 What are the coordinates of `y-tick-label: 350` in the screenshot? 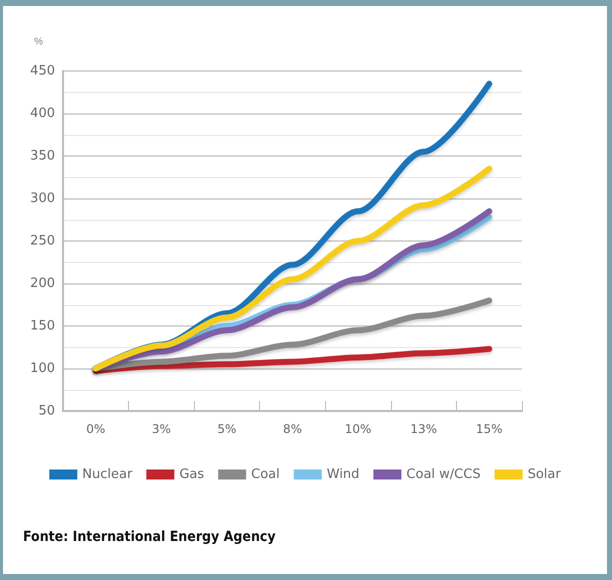 It's located at (42, 156).